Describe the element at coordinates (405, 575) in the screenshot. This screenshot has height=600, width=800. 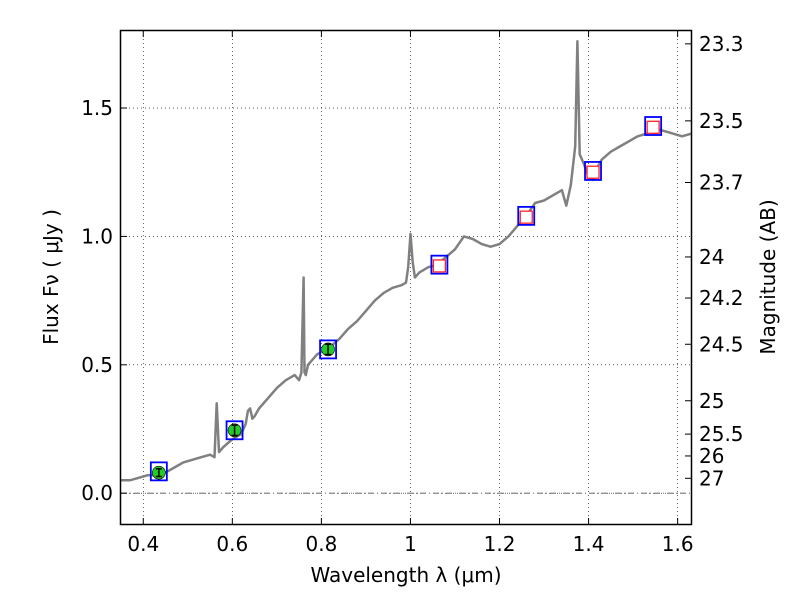
I see `x-axis-title: Wavelength λ (μm)` at that location.